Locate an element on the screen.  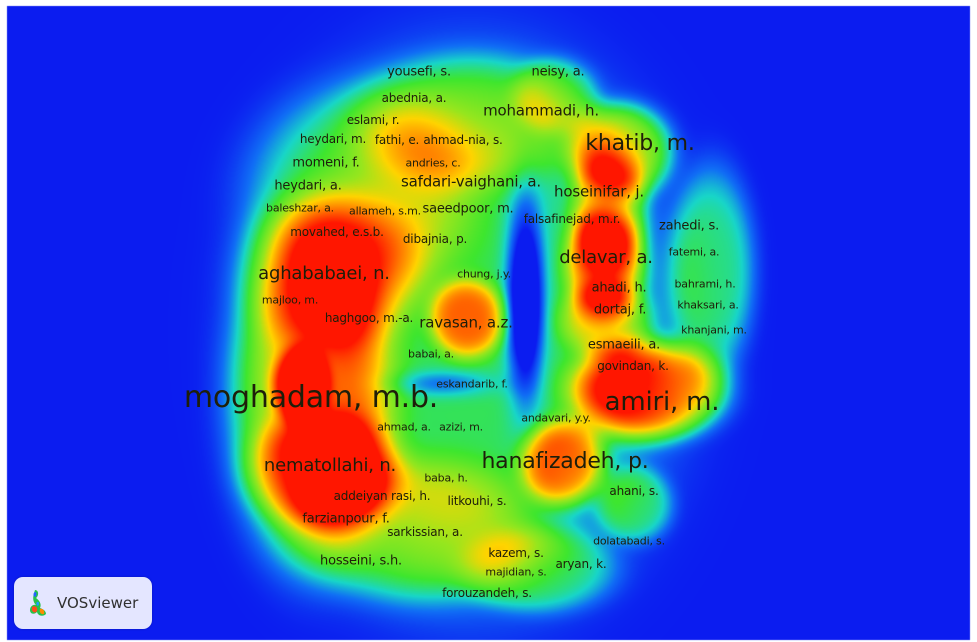
author-label: neisy, a. is located at coordinates (558, 72).